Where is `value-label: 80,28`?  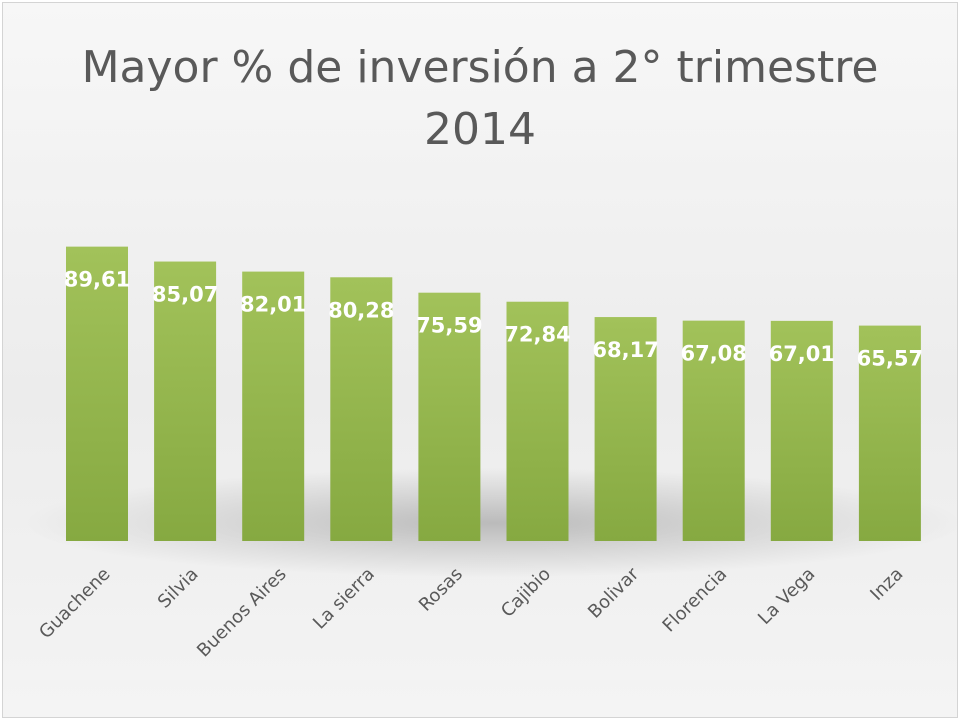
value-label: 80,28 is located at coordinates (361, 310).